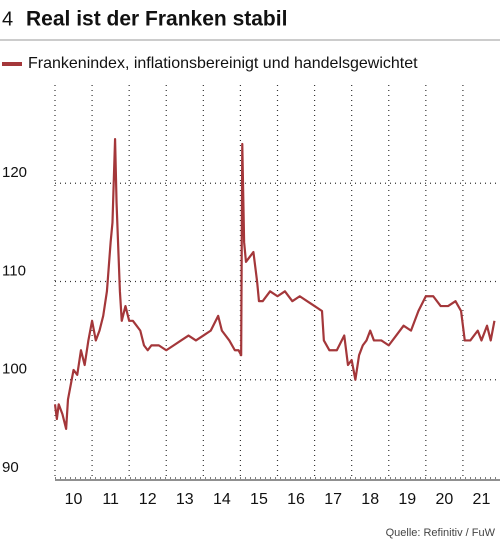  I want to click on x-tick-label: 10, so click(74, 499).